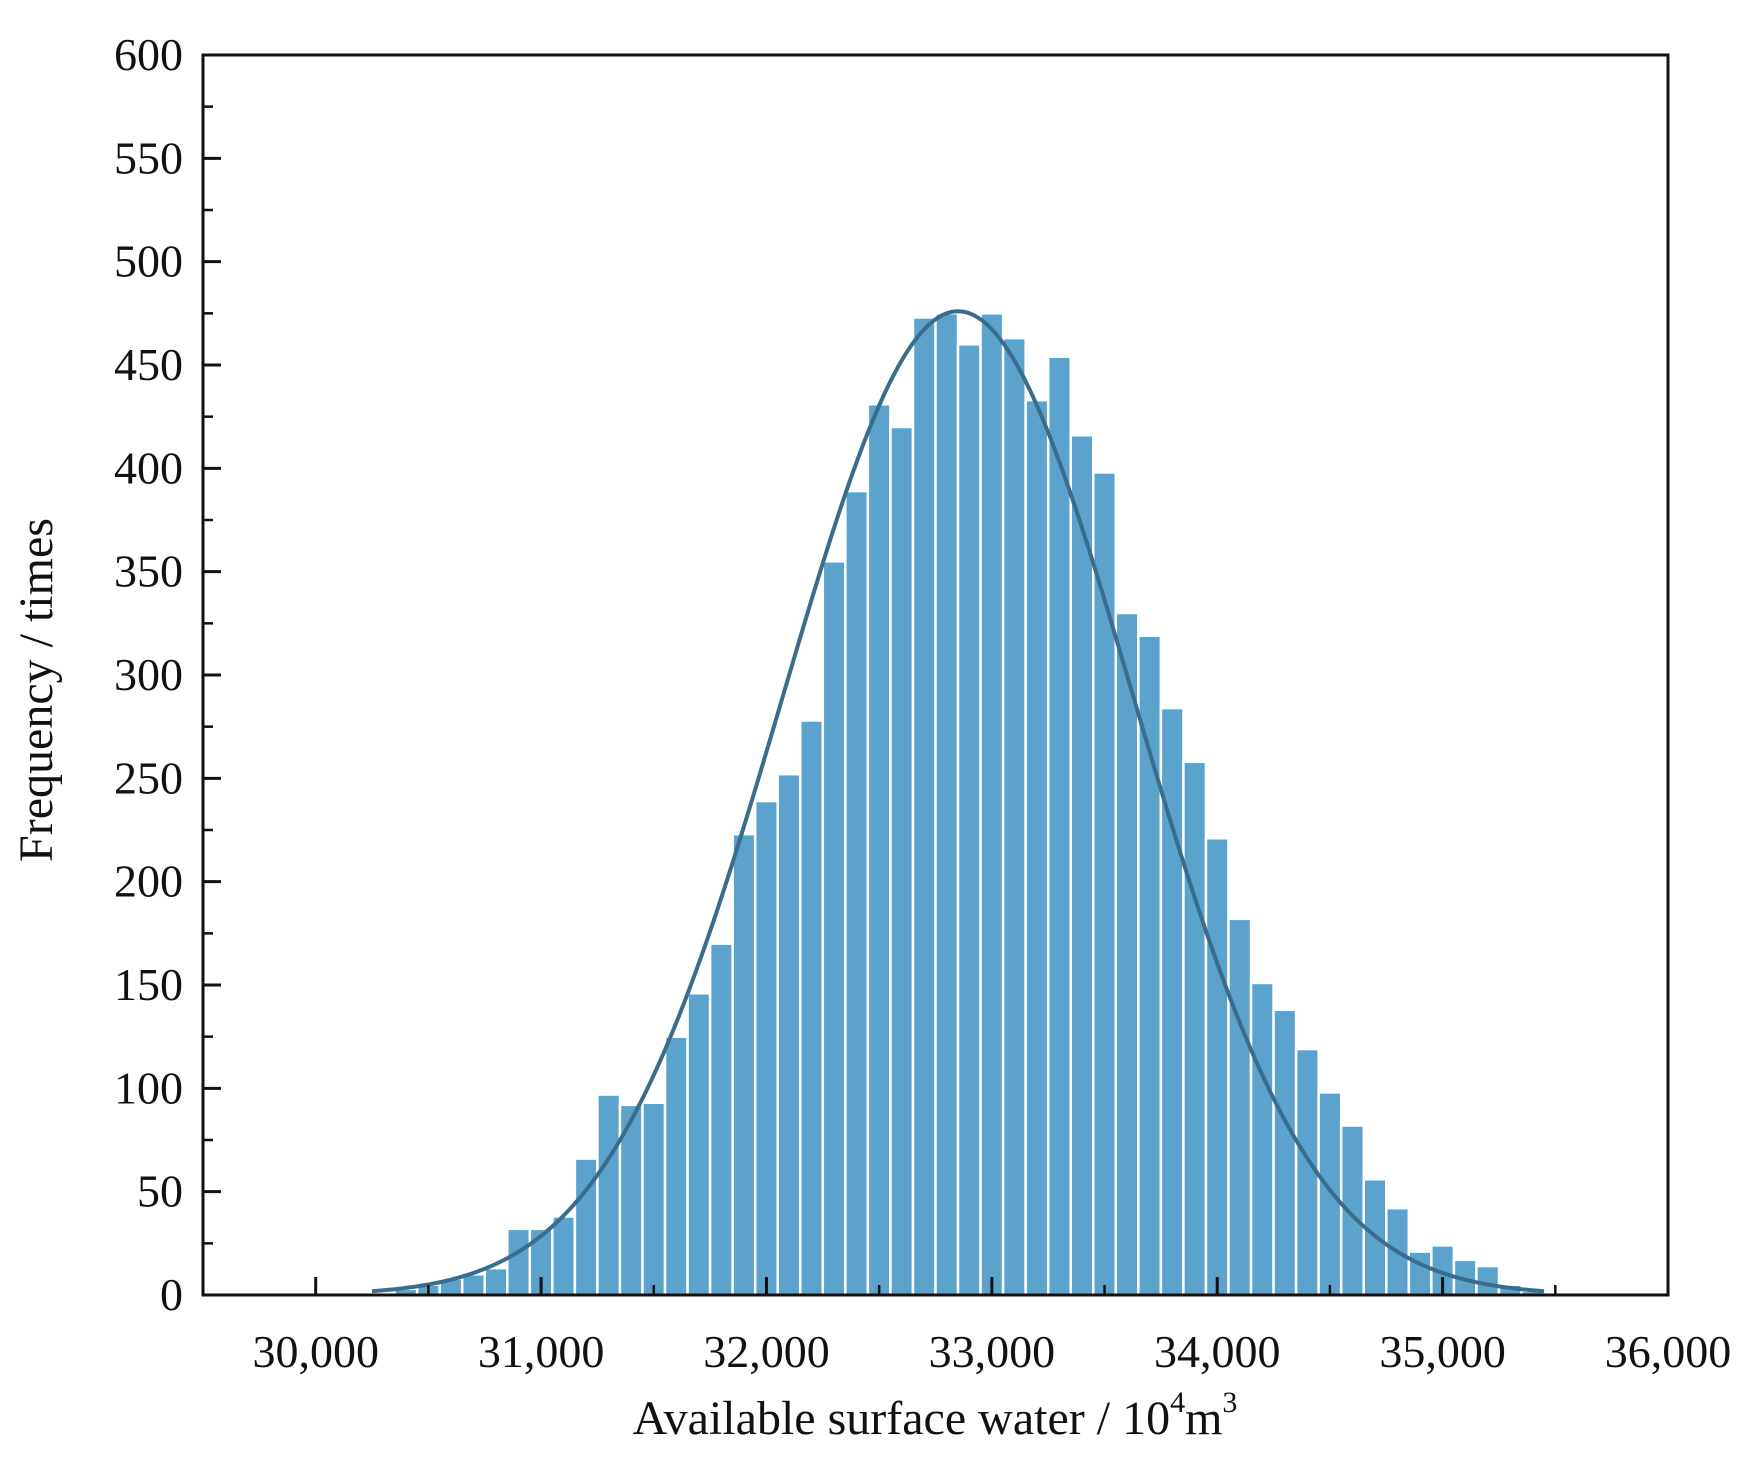 Image resolution: width=1745 pixels, height=1476 pixels. What do you see at coordinates (1442, 1351) in the screenshot?
I see `x-tick-label: 35,000` at bounding box center [1442, 1351].